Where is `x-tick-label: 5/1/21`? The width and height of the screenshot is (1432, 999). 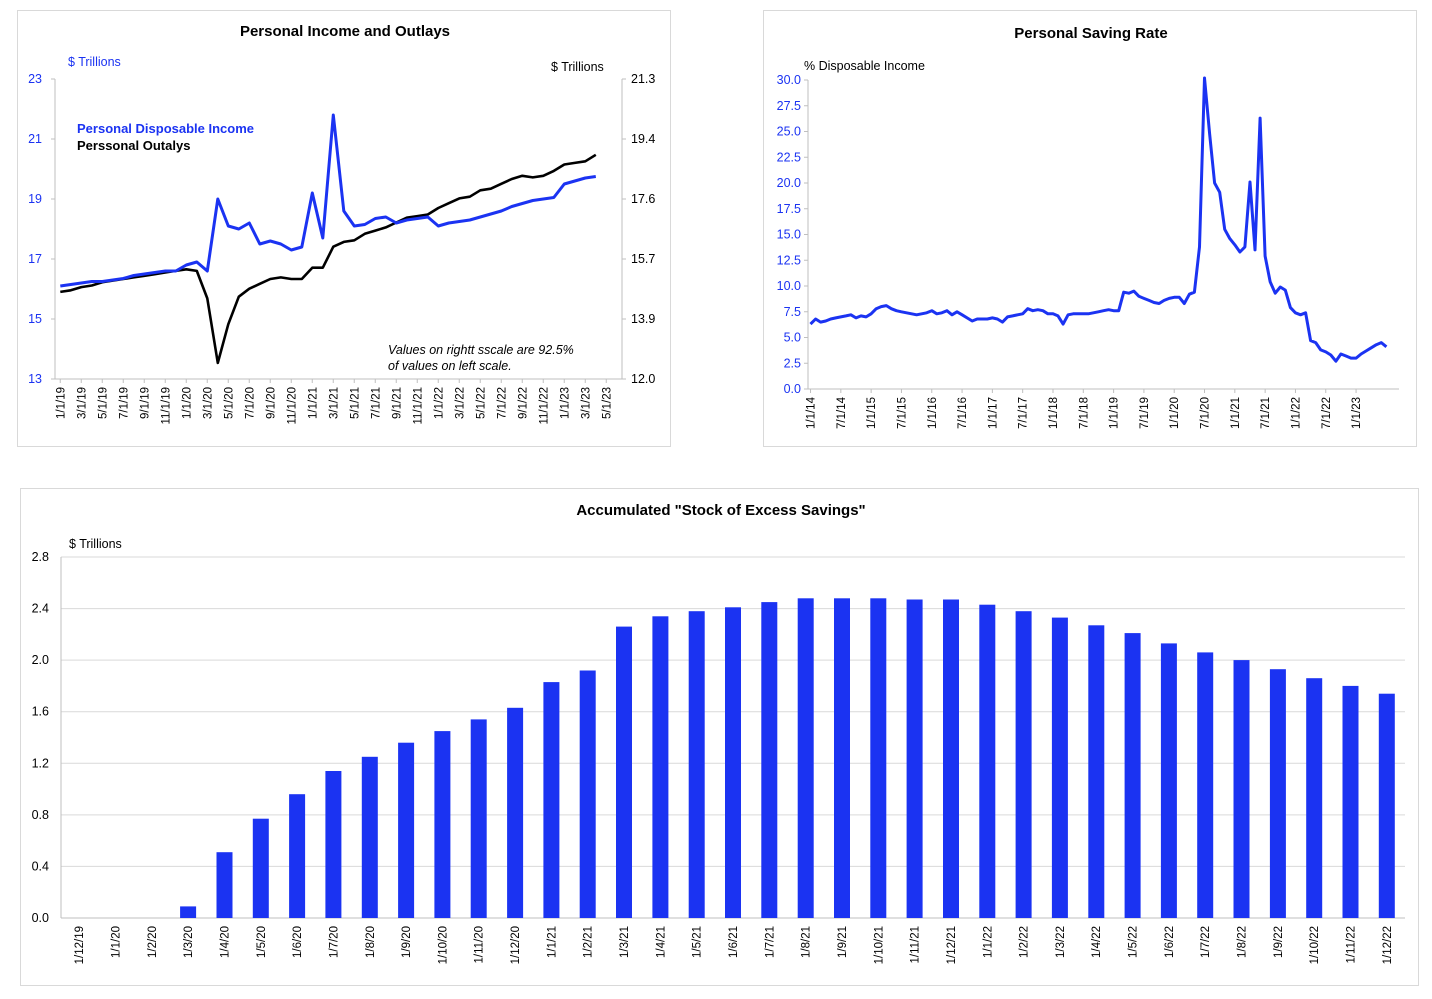 x-tick-label: 5/1/21 is located at coordinates (355, 403).